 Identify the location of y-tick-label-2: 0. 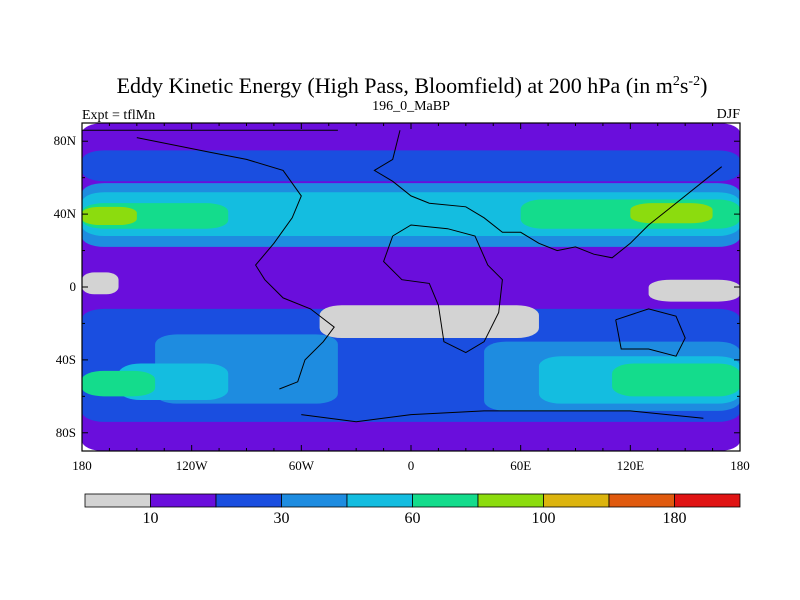
(73, 286).